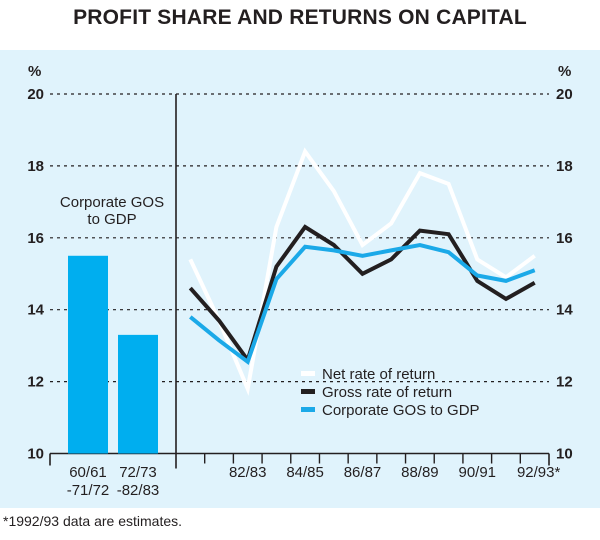 This screenshot has width=600, height=540. Describe the element at coordinates (564, 71) in the screenshot. I see `unit-right: %` at that location.